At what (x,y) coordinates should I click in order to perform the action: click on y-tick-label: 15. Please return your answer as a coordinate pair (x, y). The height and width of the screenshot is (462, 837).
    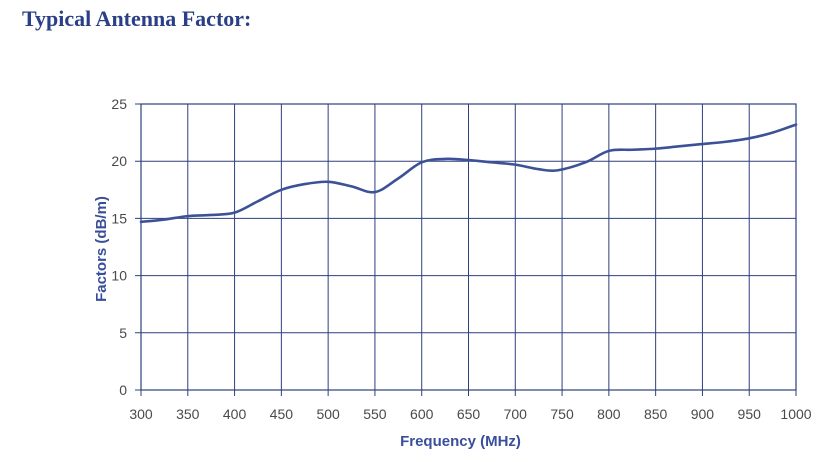
    Looking at the image, I should click on (119, 218).